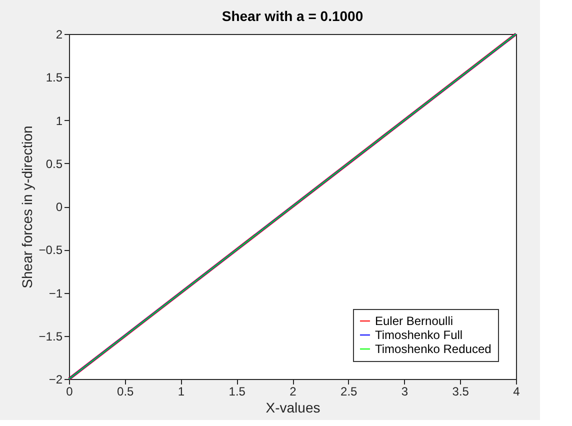 The image size is (572, 426). What do you see at coordinates (50, 250) in the screenshot?
I see `y-tick-label: −0.5` at bounding box center [50, 250].